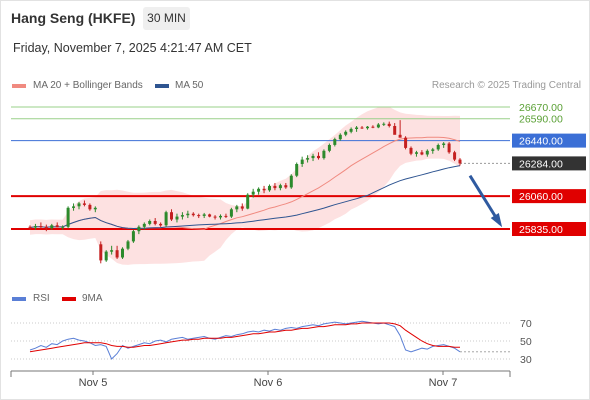 This screenshot has height=400, width=590. What do you see at coordinates (443, 383) in the screenshot?
I see `x-tick-label: Nov 7` at bounding box center [443, 383].